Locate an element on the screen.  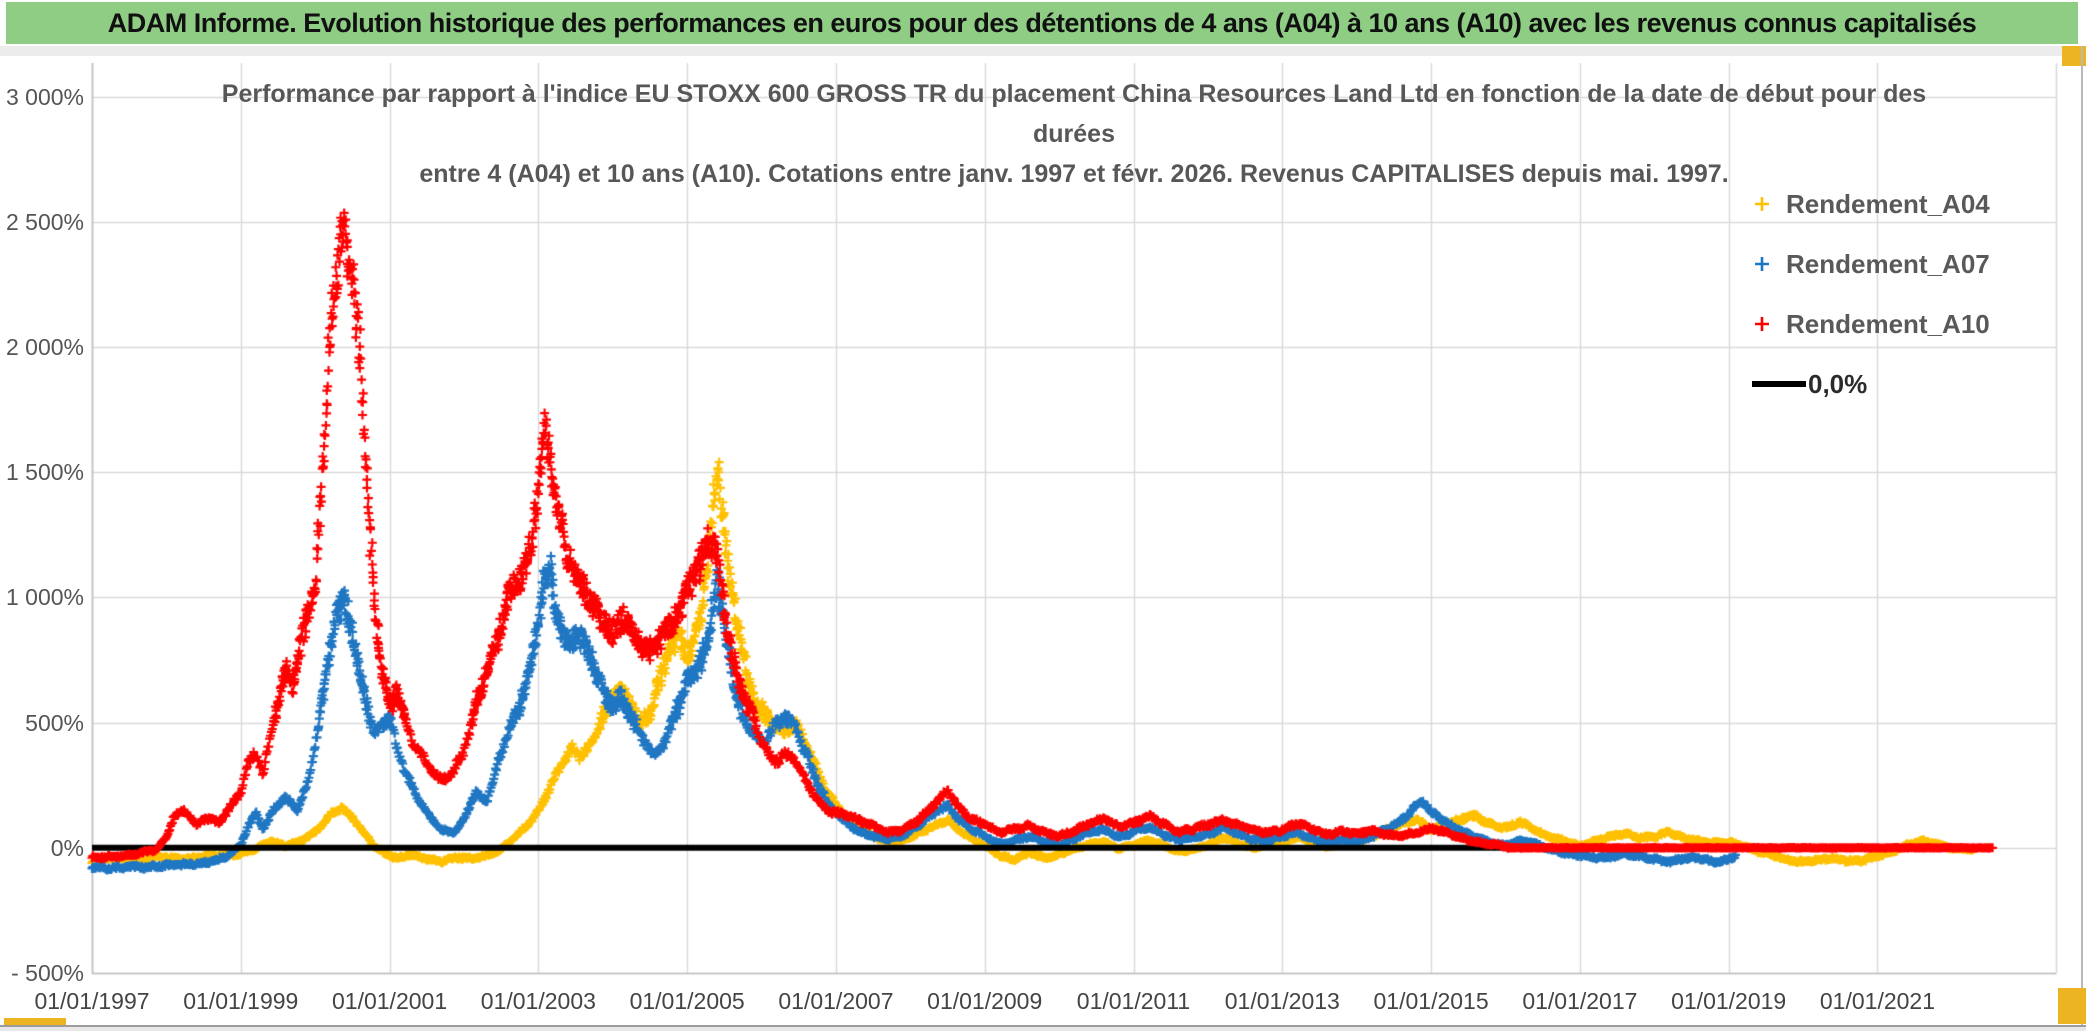
y-axis-label: - 500% is located at coordinates (47, 973).